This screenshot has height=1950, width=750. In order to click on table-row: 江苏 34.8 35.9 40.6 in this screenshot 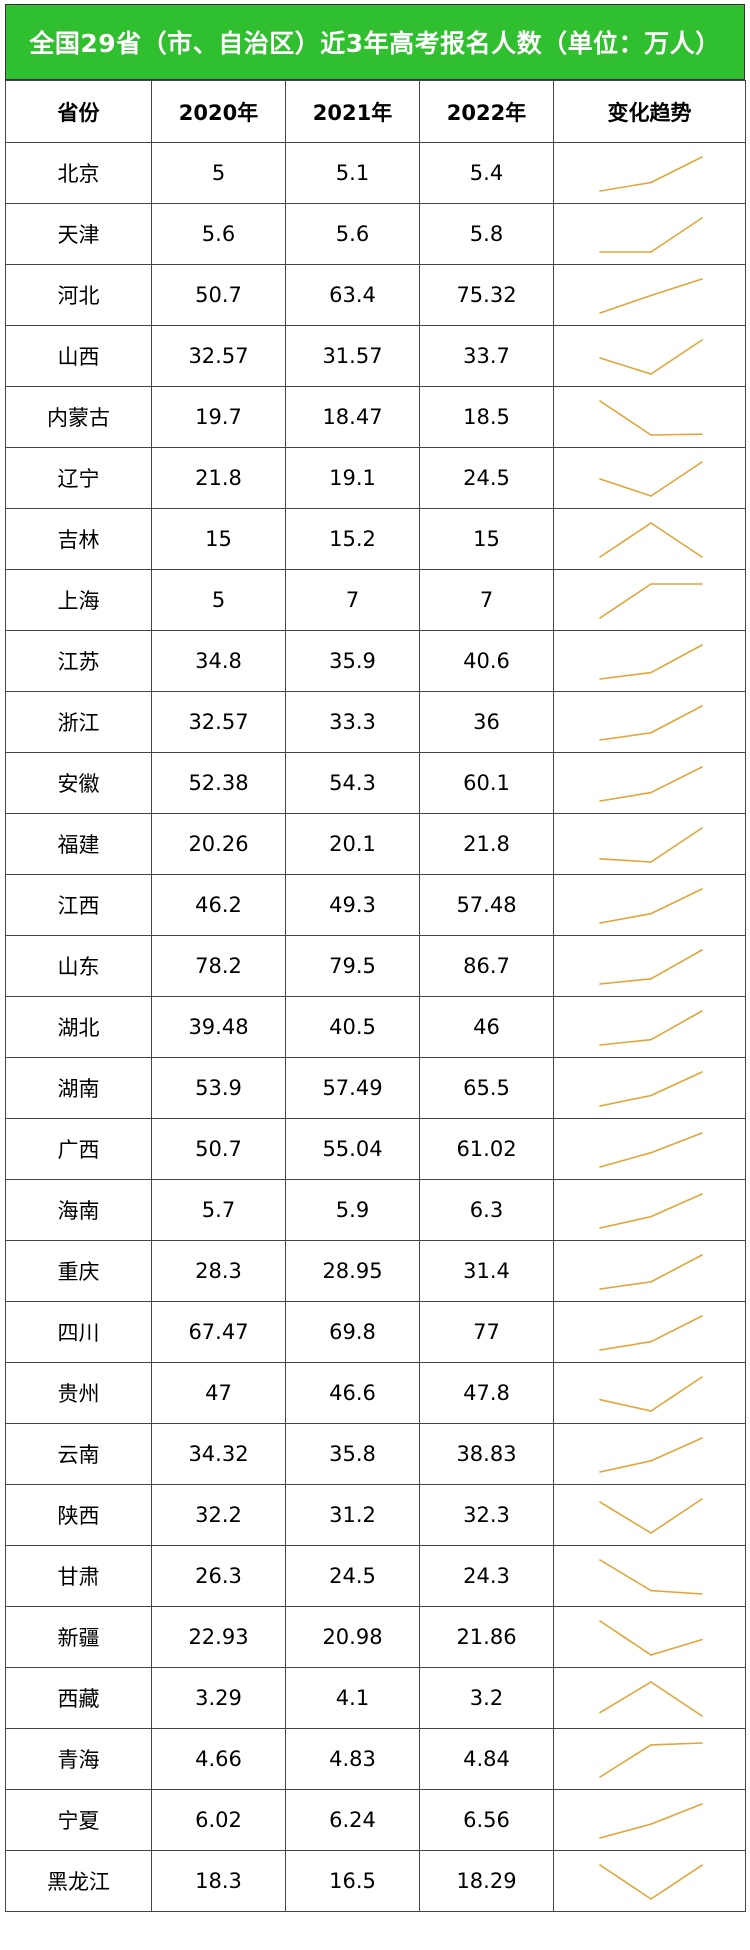, I will do `click(375, 661)`.